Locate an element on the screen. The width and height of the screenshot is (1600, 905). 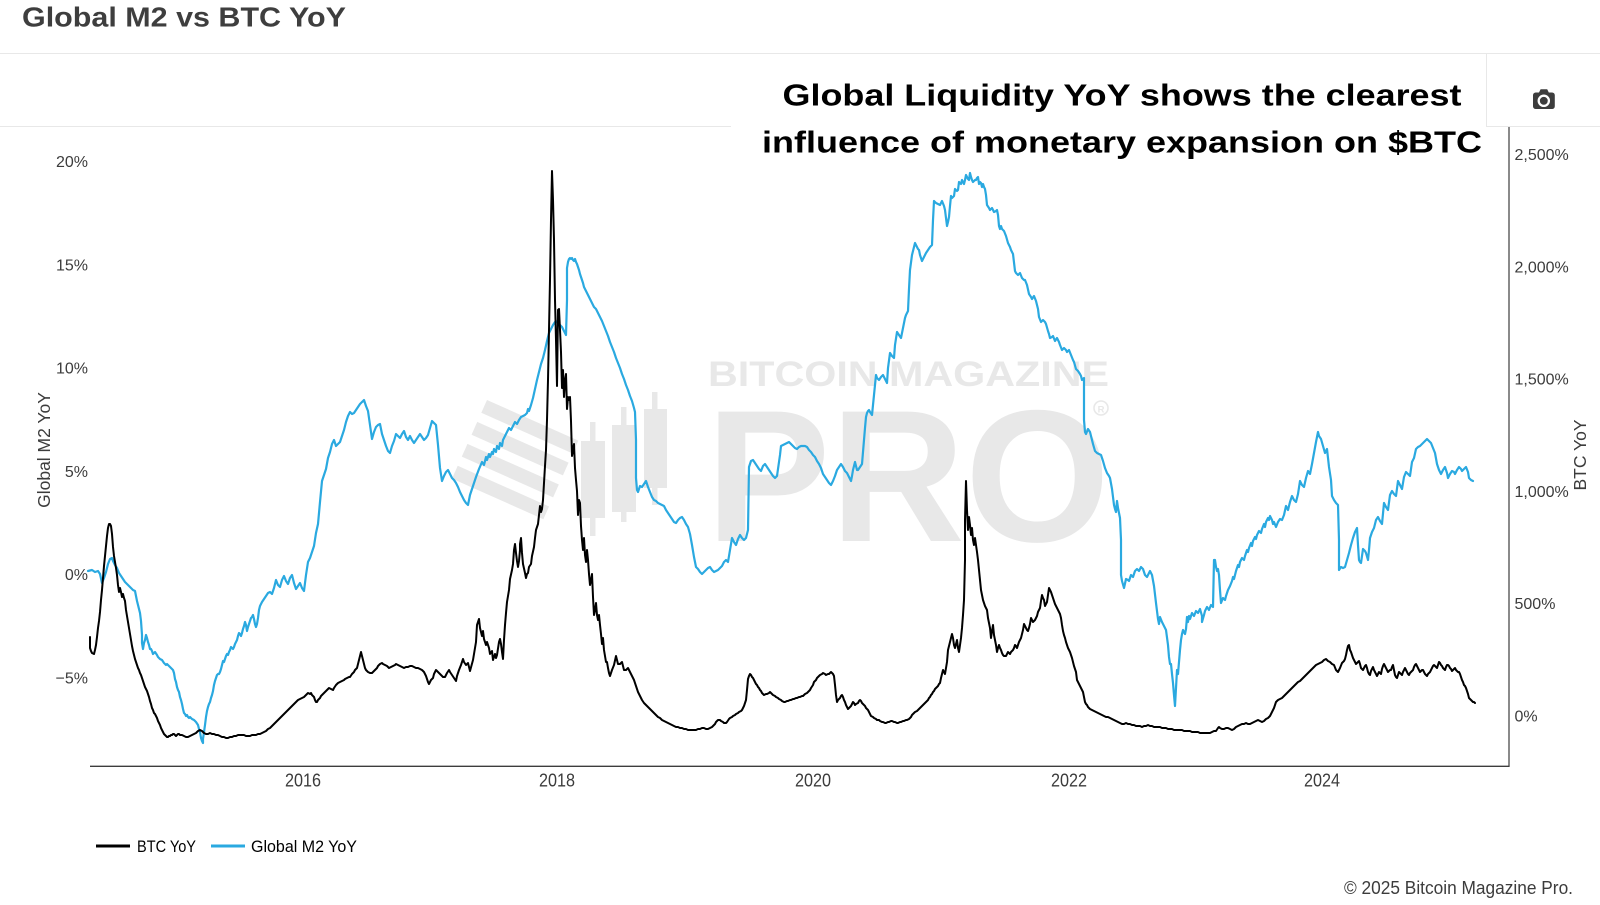
svg-text: 15% is located at coordinates (72, 265).